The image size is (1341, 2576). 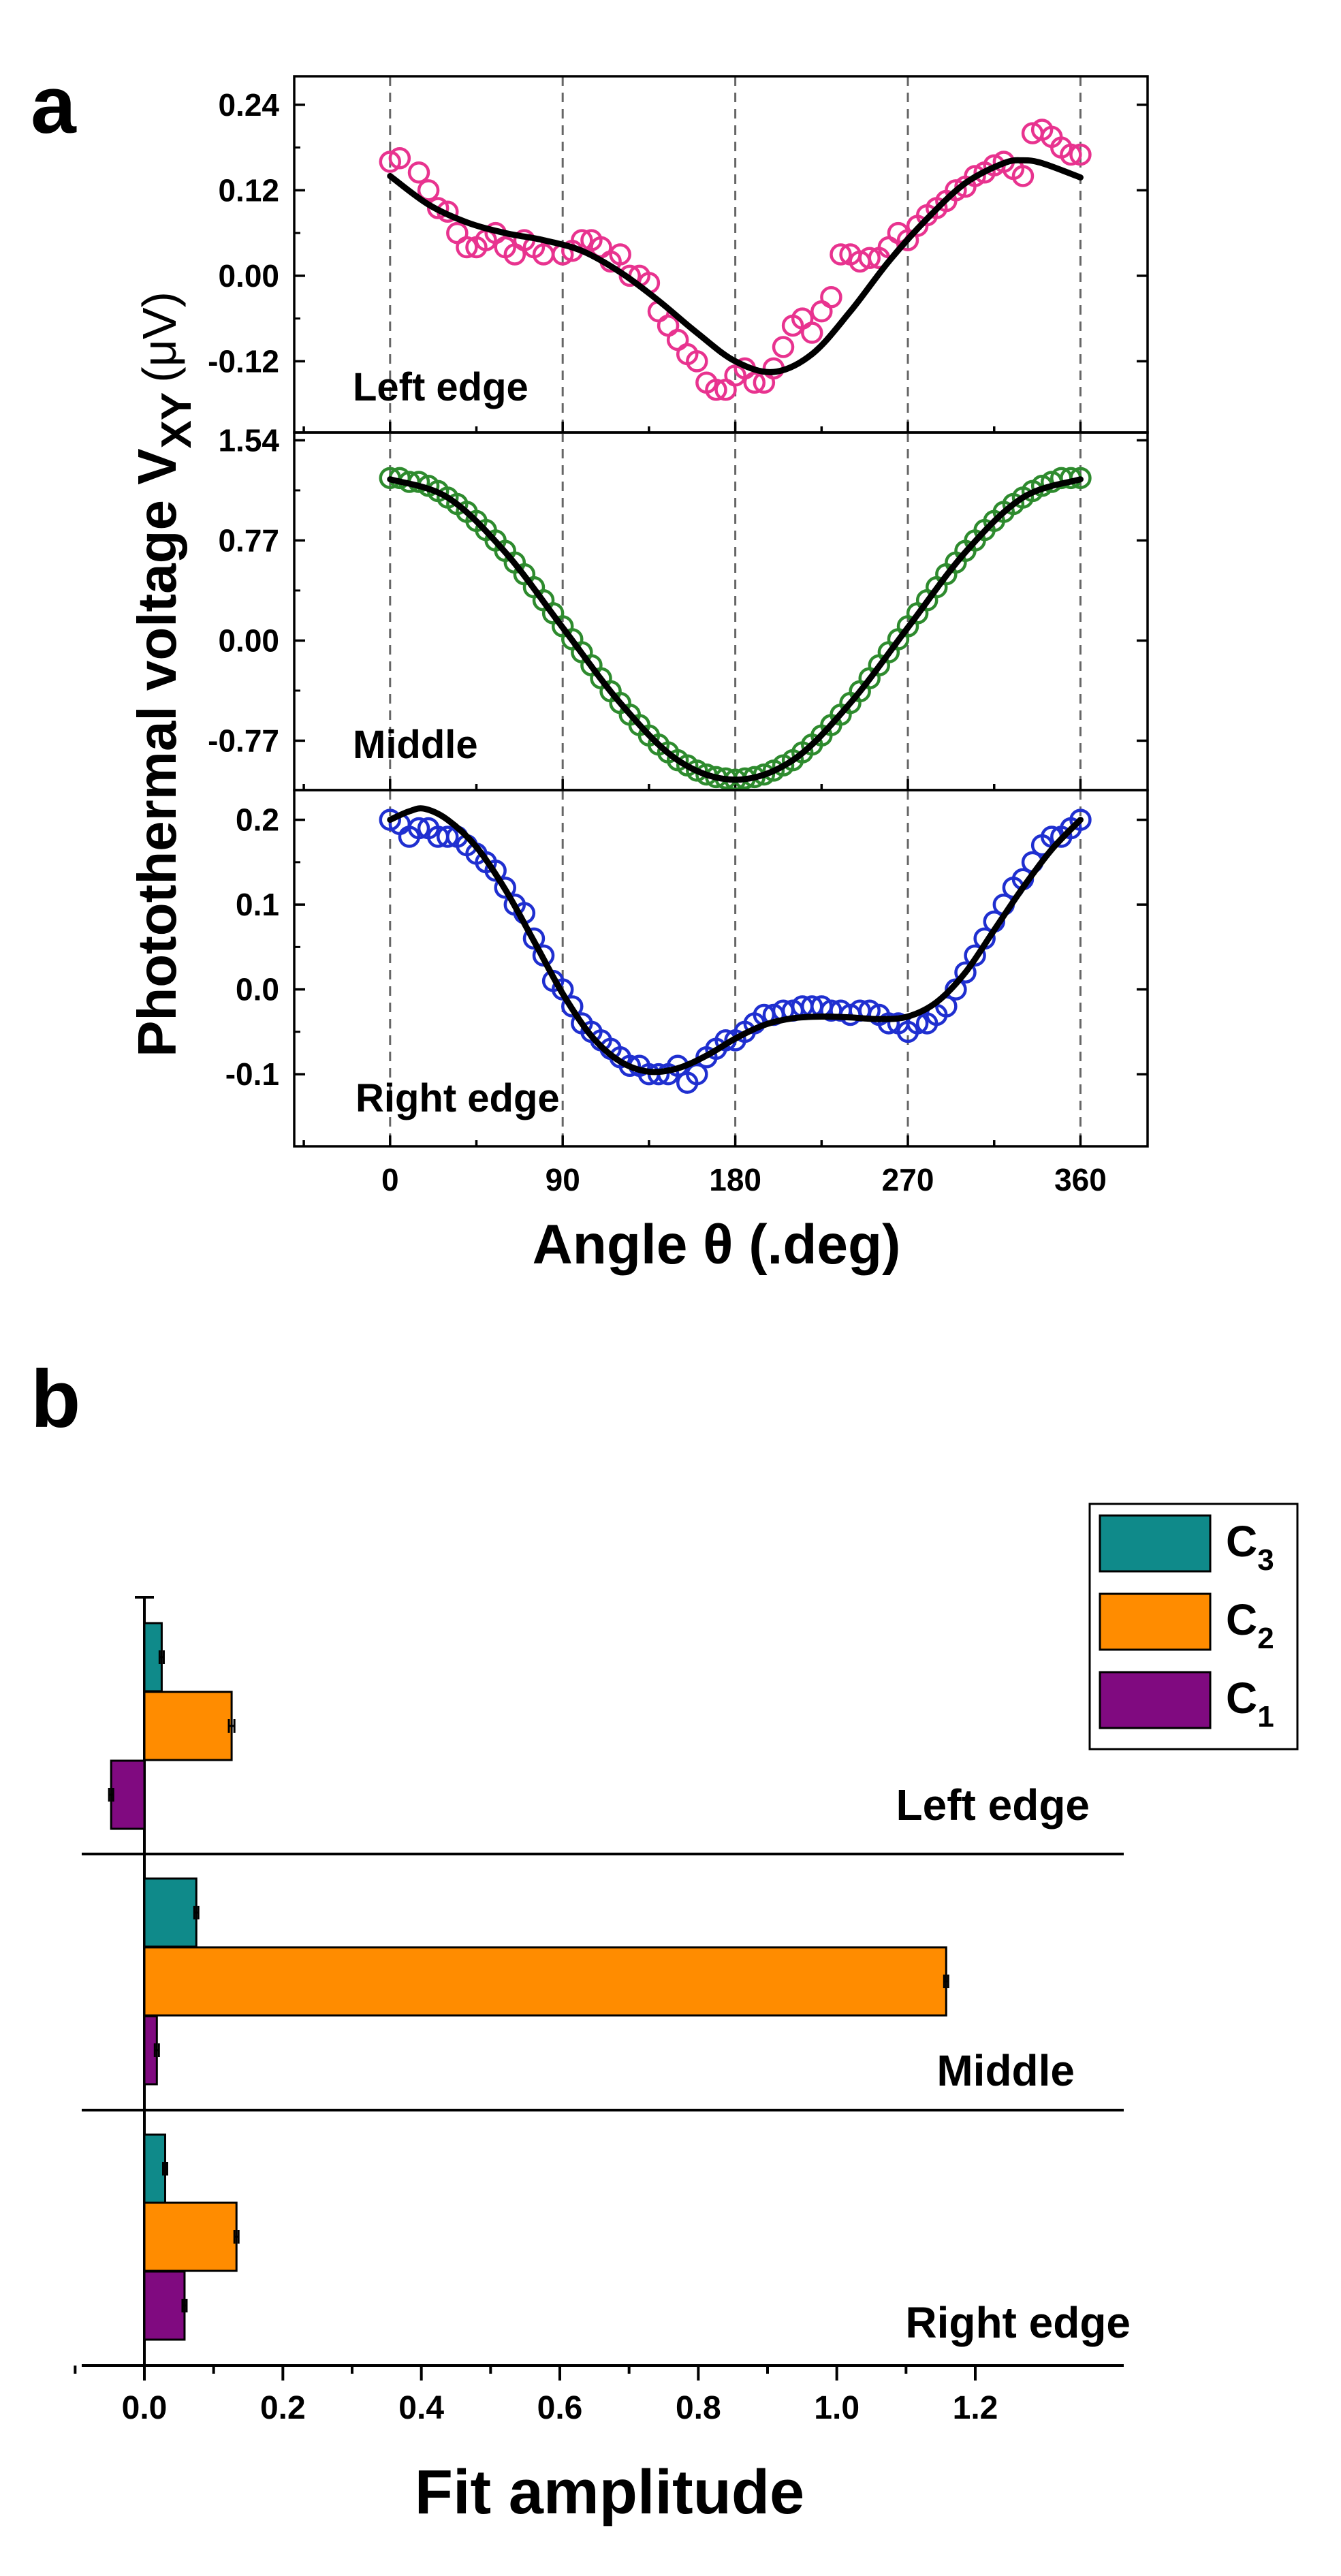 I want to click on plot-frame-right-edge, so click(x=721, y=969).